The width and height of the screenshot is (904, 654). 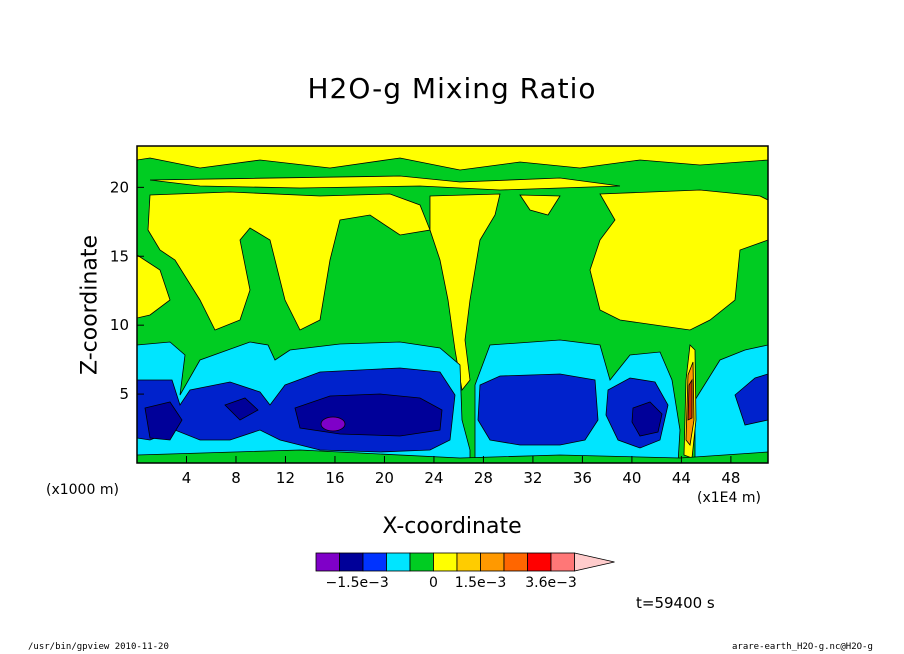 What do you see at coordinates (285, 478) in the screenshot?
I see `x-tick-label: 12` at bounding box center [285, 478].